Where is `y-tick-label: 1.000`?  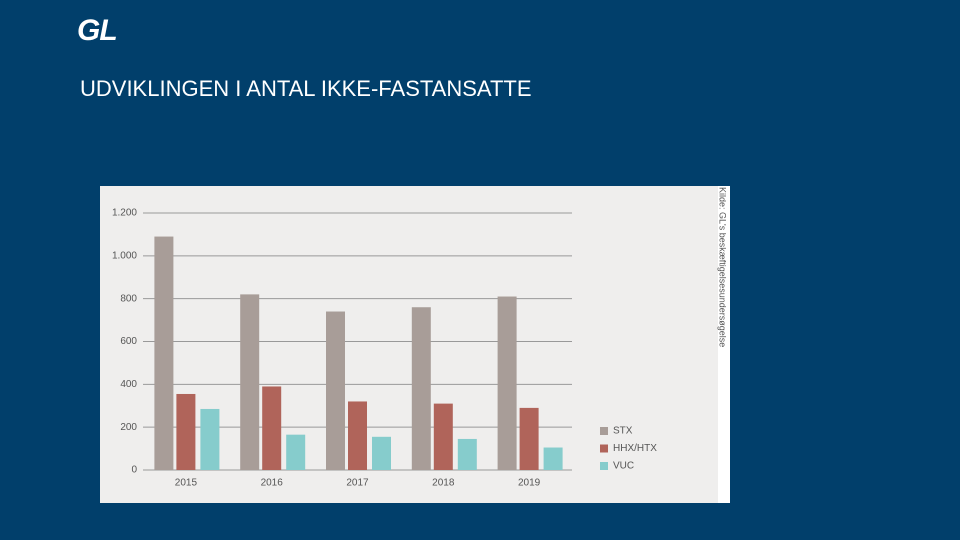 y-tick-label: 1.000 is located at coordinates (124, 255).